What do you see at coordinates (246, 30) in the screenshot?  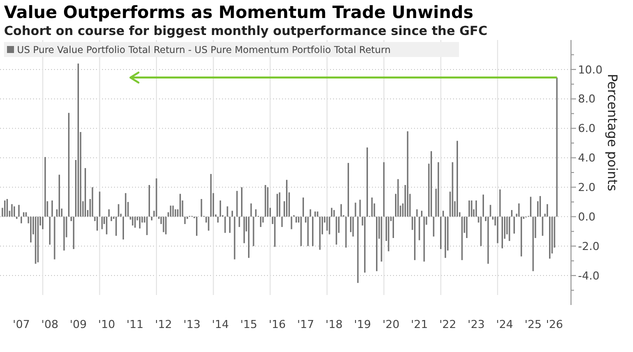 I see `chart-subtitle: Cohort on course for biggest monthly outperformance since the GFC` at bounding box center [246, 30].